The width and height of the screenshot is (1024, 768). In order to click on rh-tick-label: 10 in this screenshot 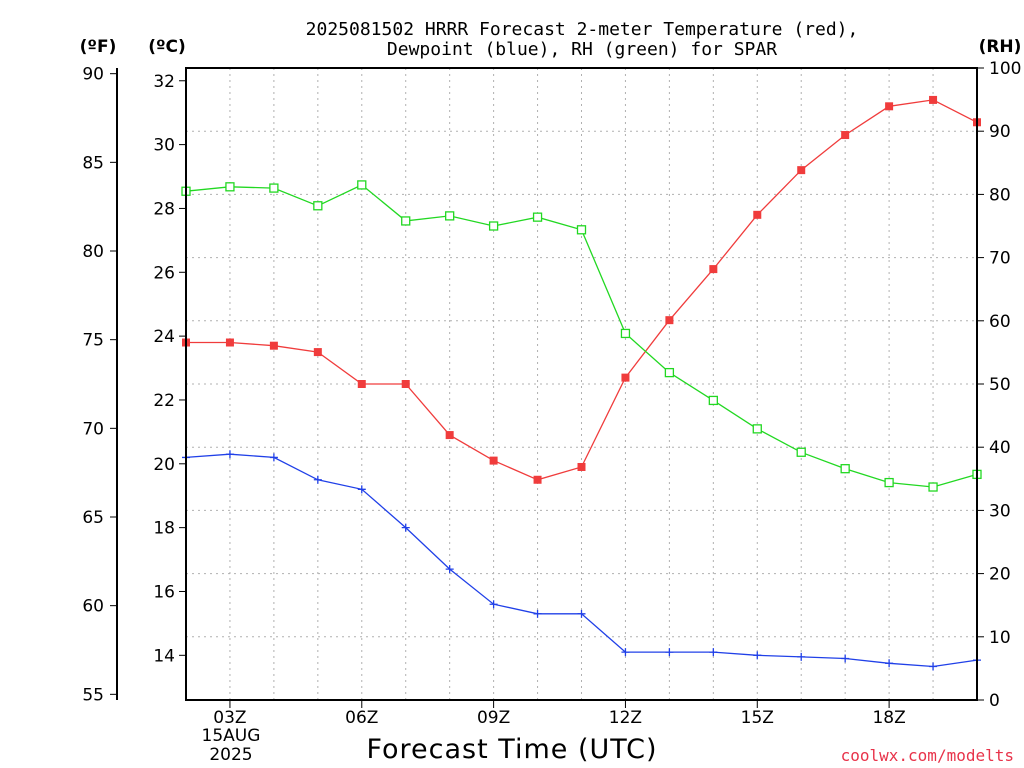, I will do `click(1000, 638)`.